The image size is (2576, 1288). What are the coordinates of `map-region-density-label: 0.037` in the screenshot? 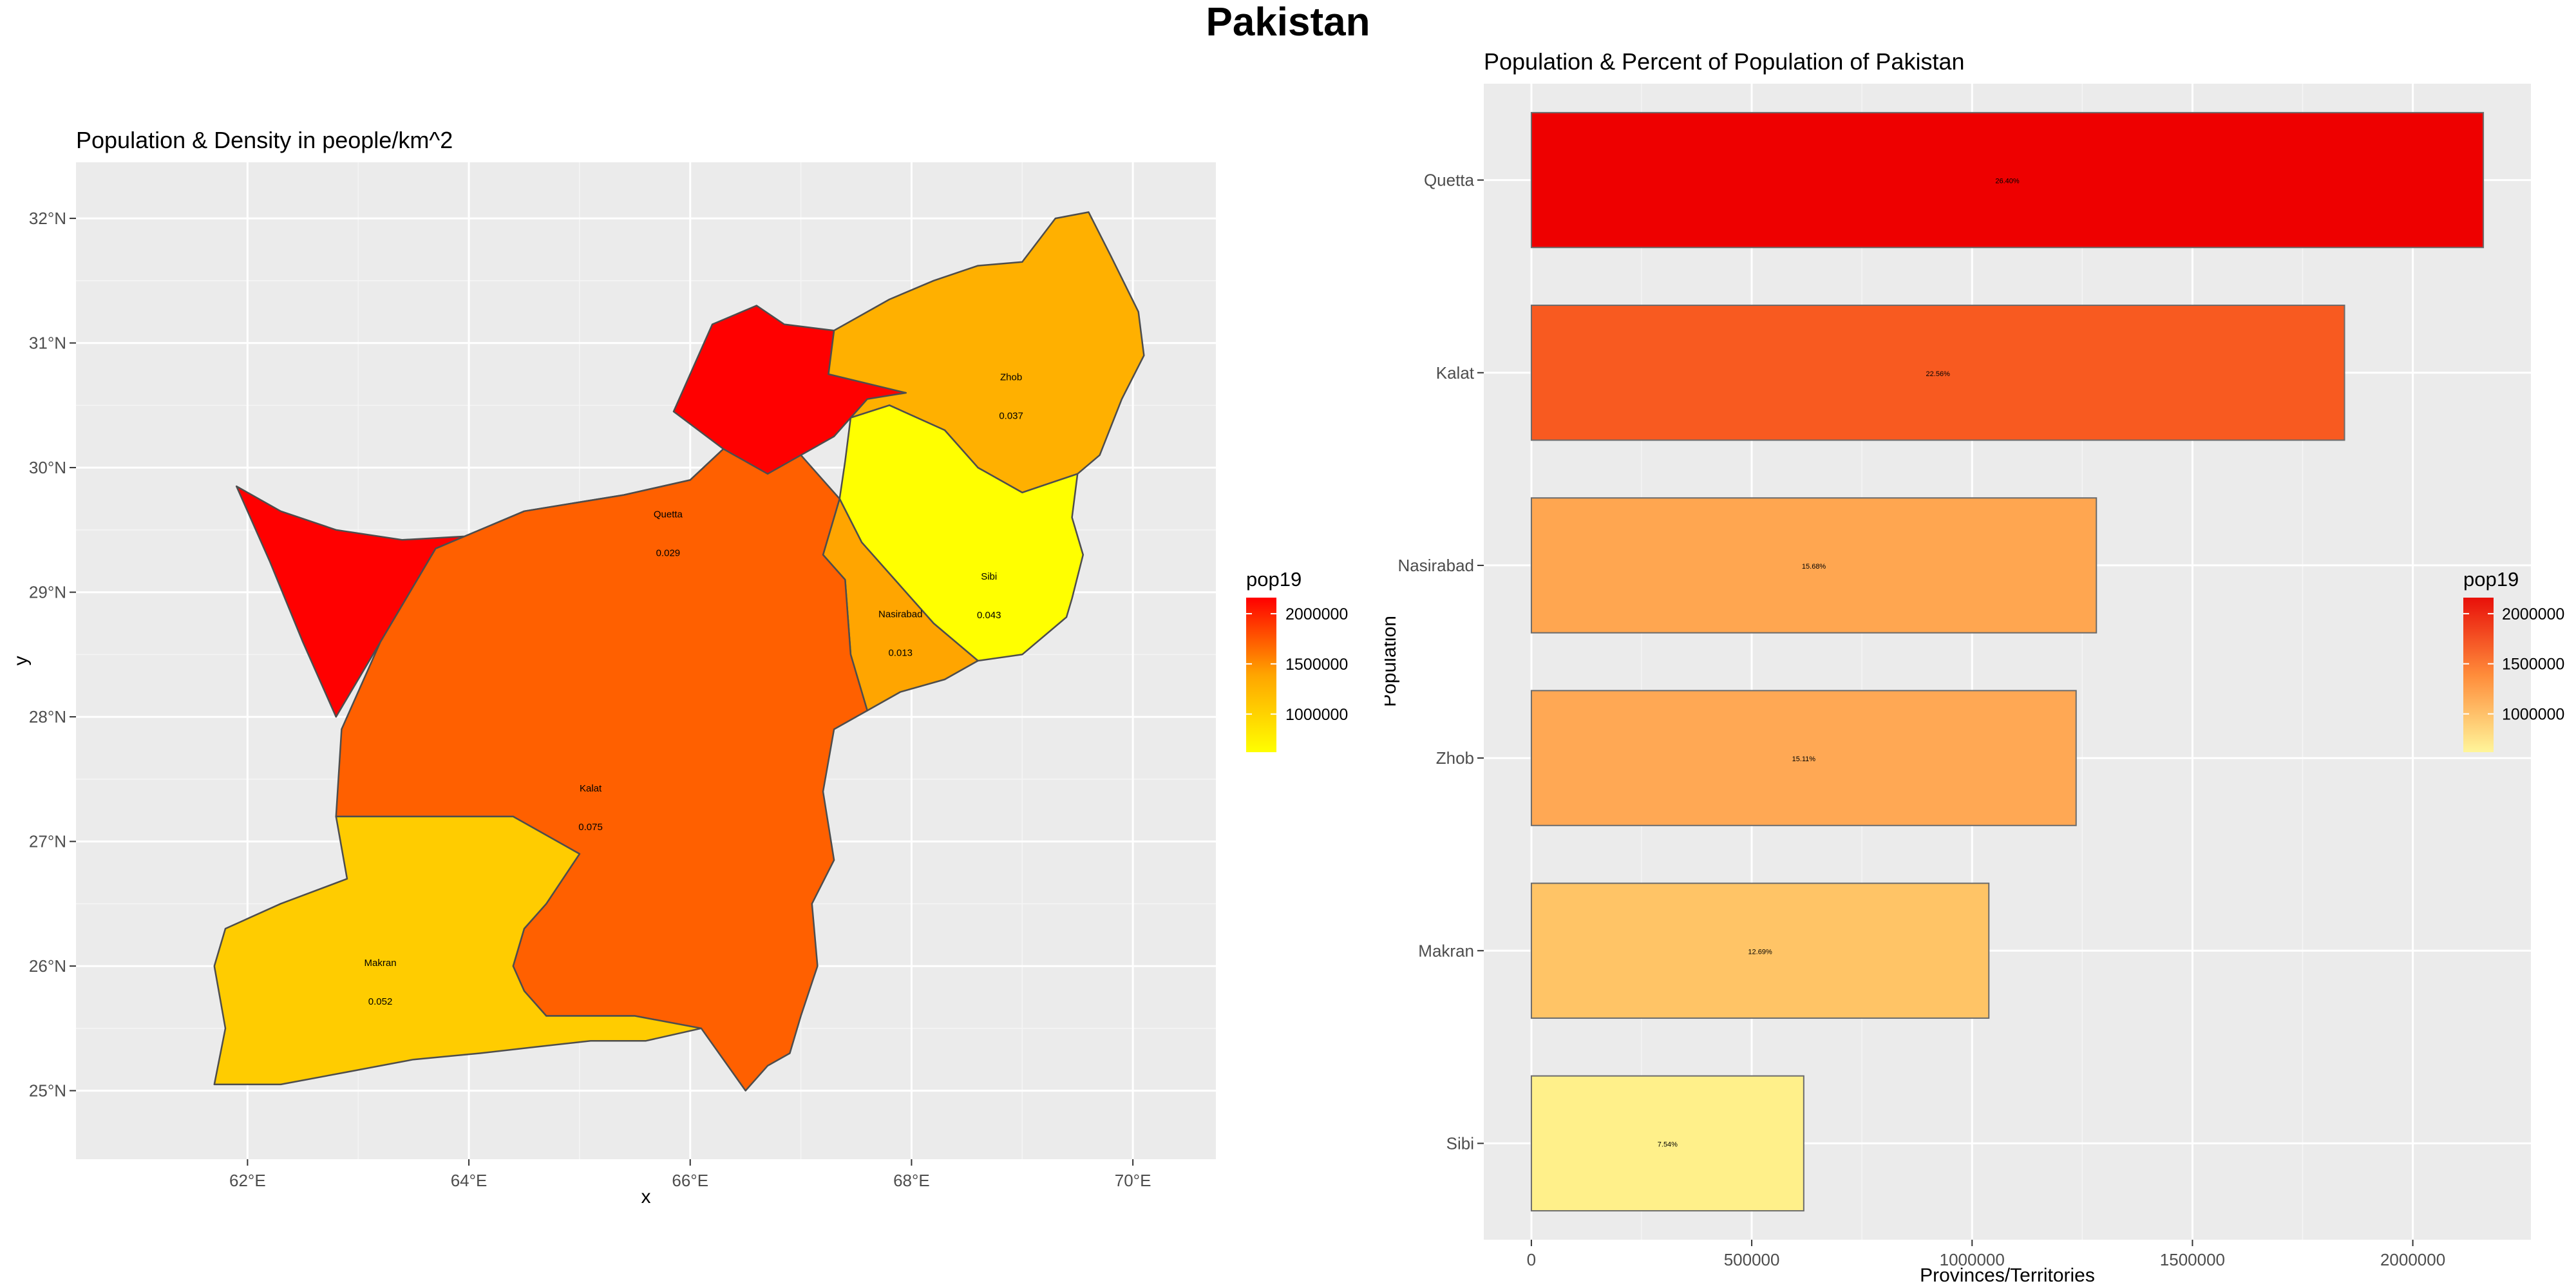 It's located at (1011, 416).